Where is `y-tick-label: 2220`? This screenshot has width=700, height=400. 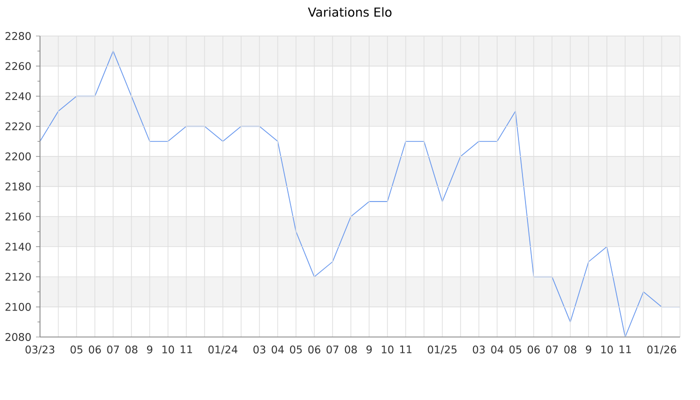
y-tick-label: 2220 is located at coordinates (18, 126).